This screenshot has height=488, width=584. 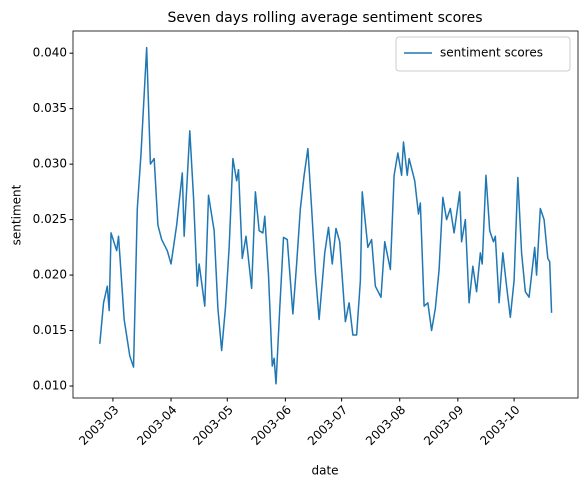 What do you see at coordinates (385, 425) in the screenshot?
I see `x-tick-label: 2003-08` at bounding box center [385, 425].